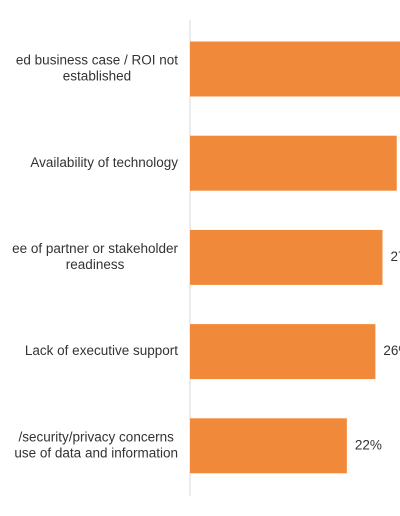 The height and width of the screenshot is (516, 400). Describe the element at coordinates (395, 256) in the screenshot. I see `value-label: 27%` at that location.